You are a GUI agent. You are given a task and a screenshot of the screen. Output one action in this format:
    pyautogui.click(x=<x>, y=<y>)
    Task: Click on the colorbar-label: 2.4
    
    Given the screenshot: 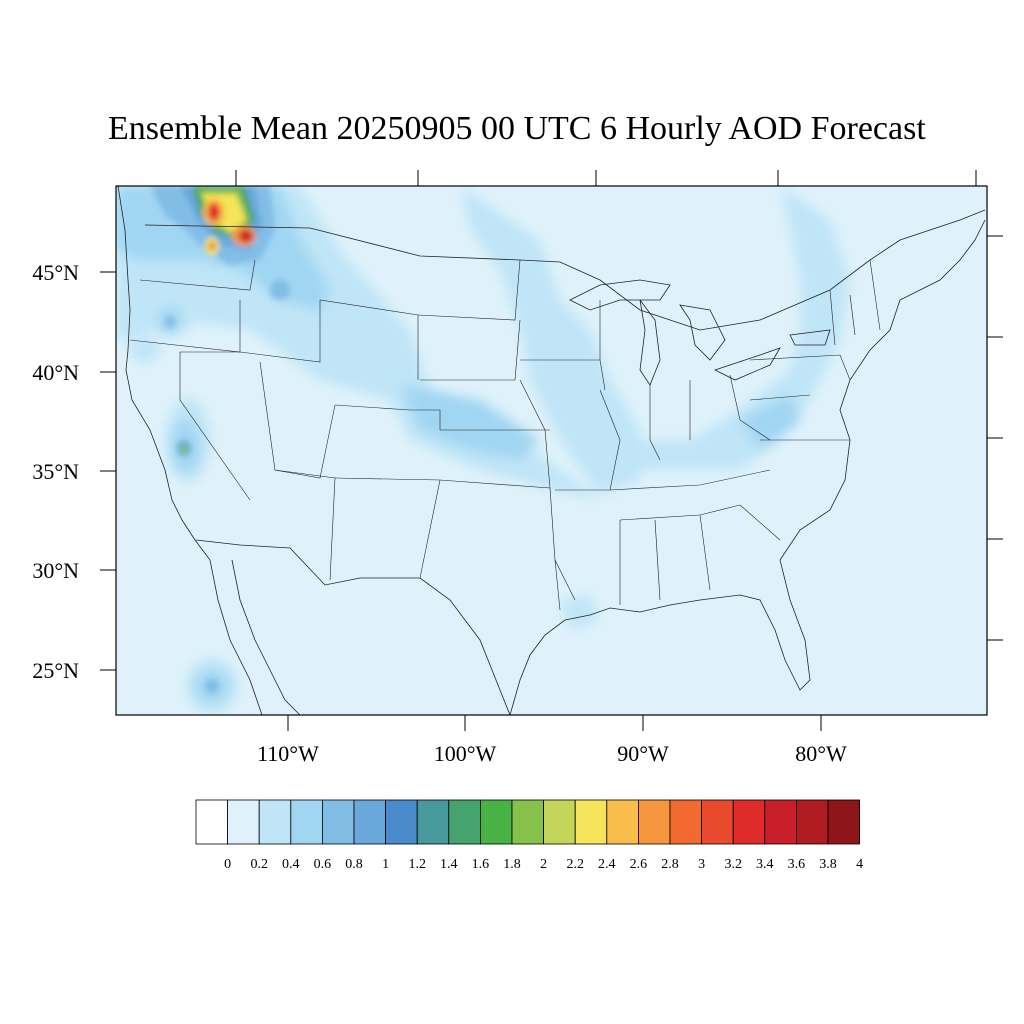 What is the action you would take?
    pyautogui.click(x=607, y=864)
    